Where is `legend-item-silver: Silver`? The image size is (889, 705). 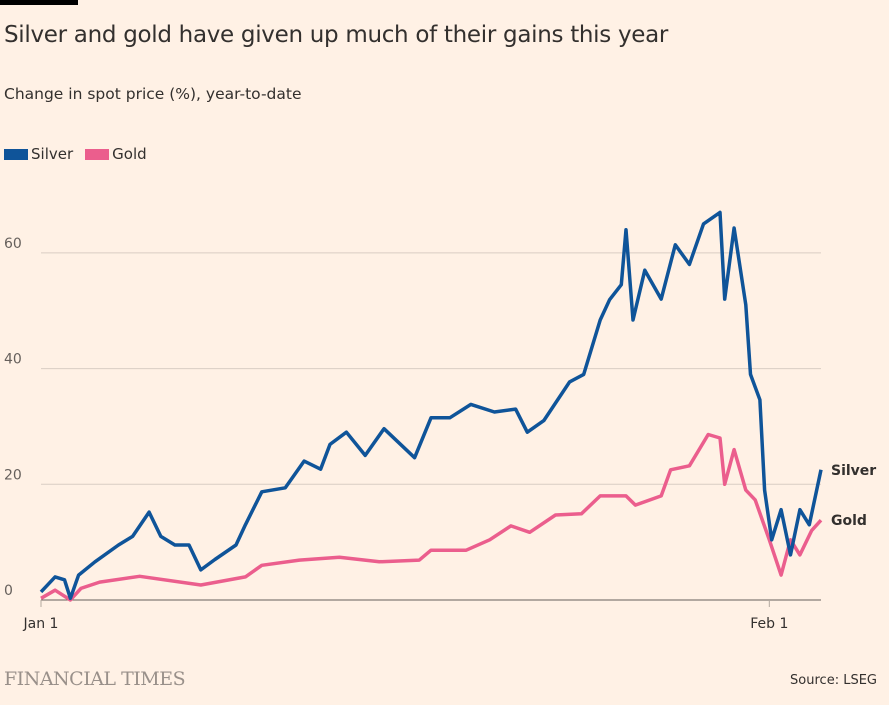 legend-item-silver: Silver is located at coordinates (38, 154).